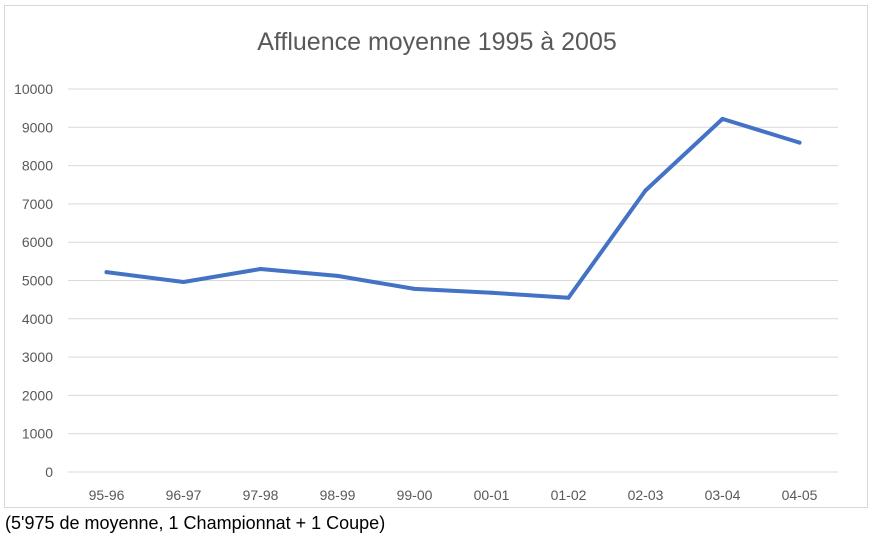  I want to click on y-tick-label: 10000, so click(33, 89).